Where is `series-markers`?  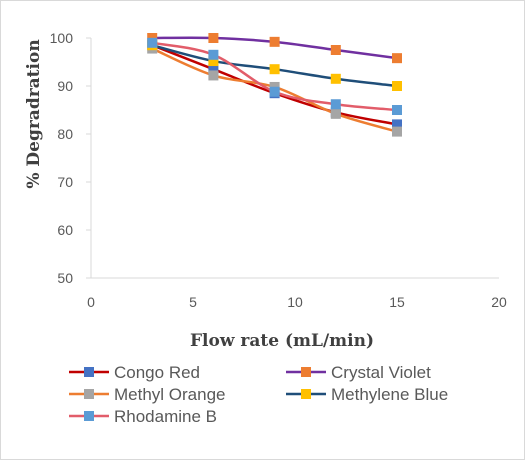 series-markers is located at coordinates (274, 85).